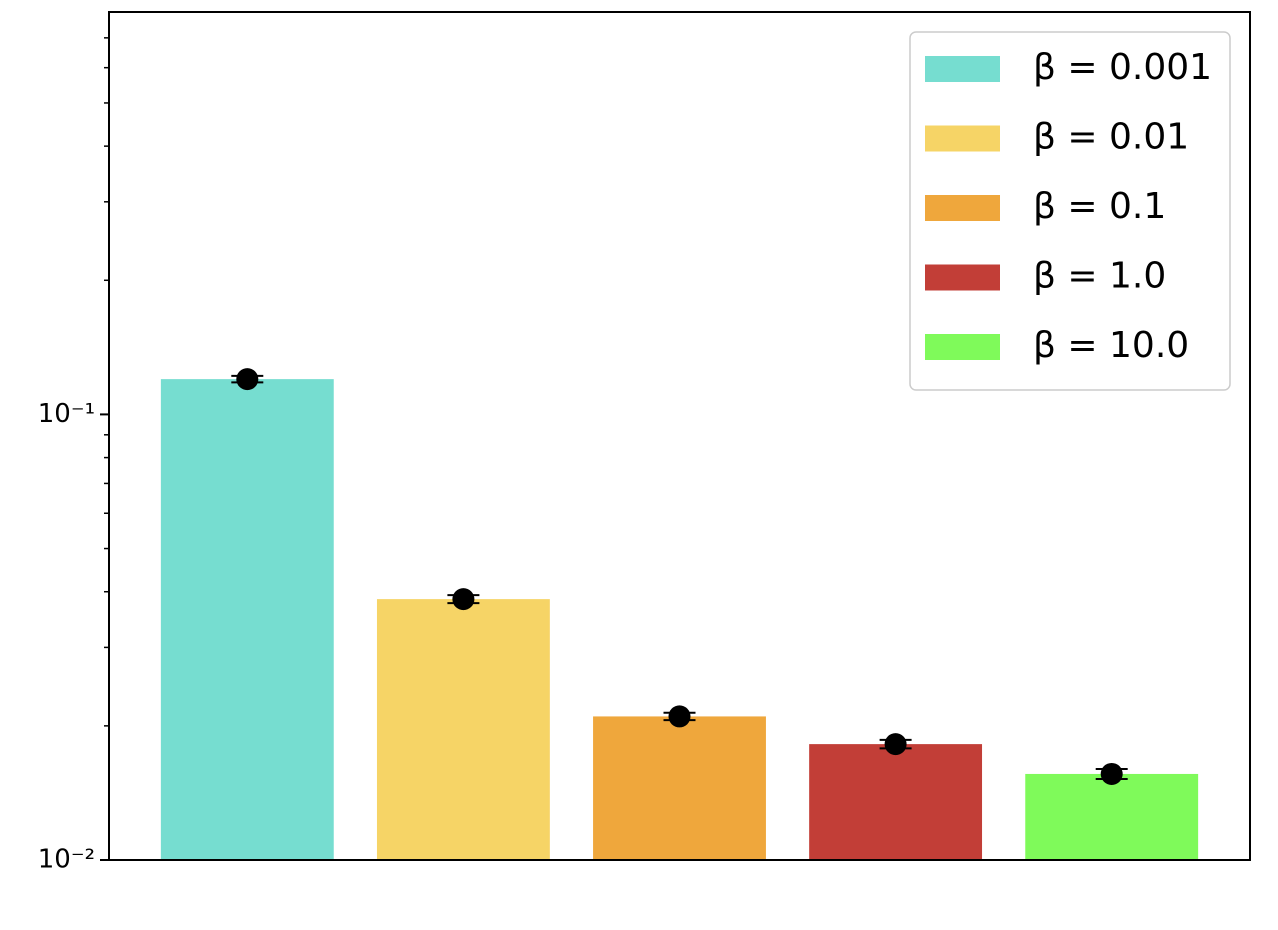  What do you see at coordinates (1099, 276) in the screenshot?
I see `legend-label: β = 1.0` at bounding box center [1099, 276].